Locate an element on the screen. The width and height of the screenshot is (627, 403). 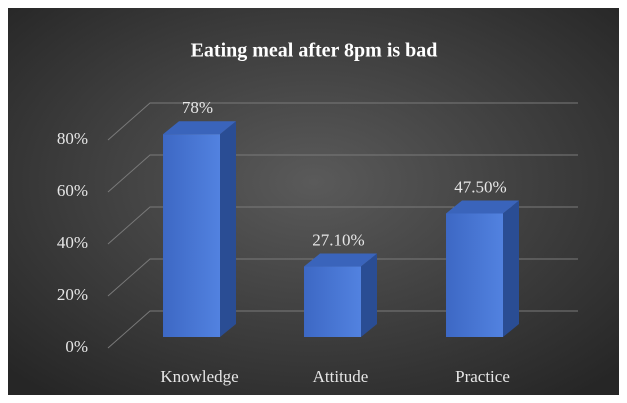
x-tick-label: Practice is located at coordinates (482, 376).